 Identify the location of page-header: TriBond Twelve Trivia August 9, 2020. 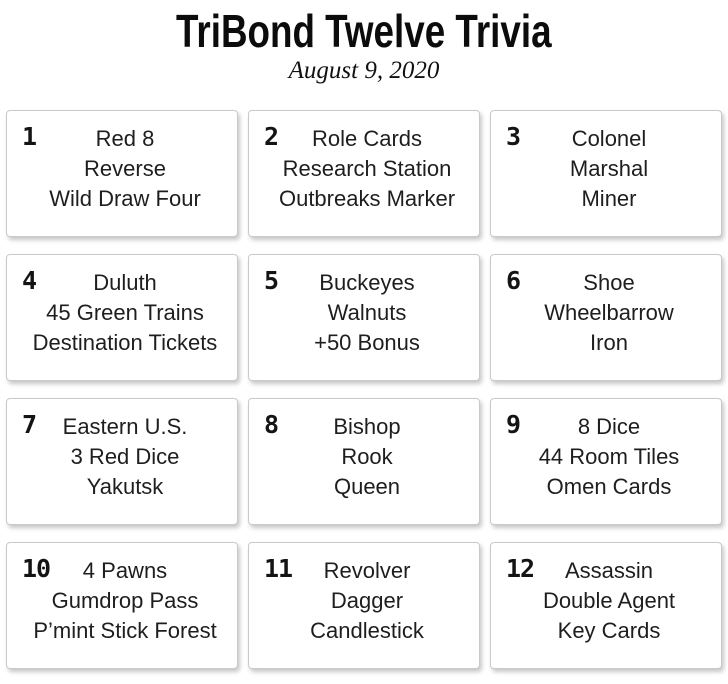
(364, 43).